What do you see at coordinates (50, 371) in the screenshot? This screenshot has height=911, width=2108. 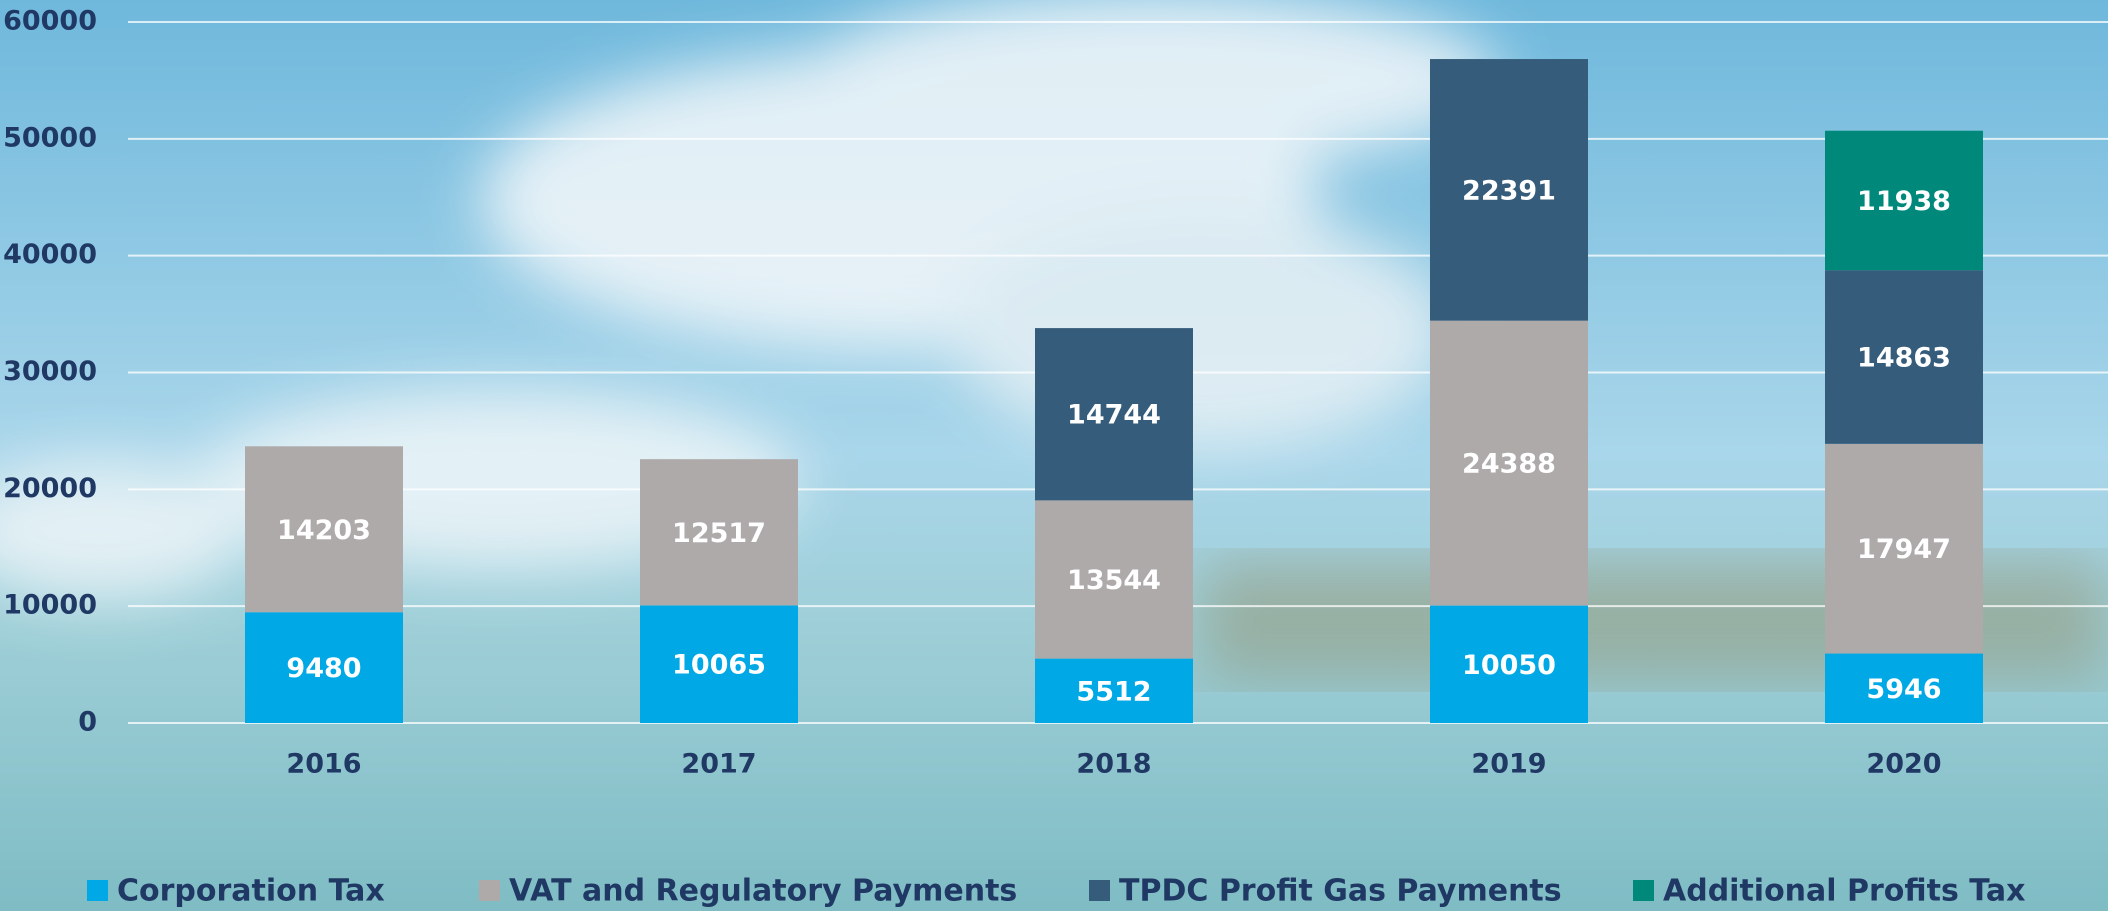 I see `y-tick-label: 30000` at bounding box center [50, 371].